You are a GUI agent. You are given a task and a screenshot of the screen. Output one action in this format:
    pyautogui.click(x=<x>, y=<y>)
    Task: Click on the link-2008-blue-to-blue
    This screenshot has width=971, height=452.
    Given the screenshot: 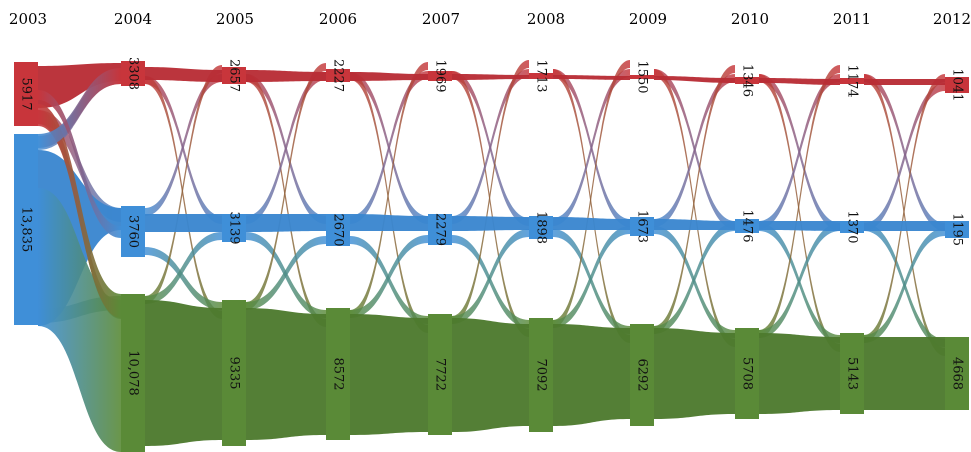 What is the action you would take?
    pyautogui.click(x=591, y=223)
    